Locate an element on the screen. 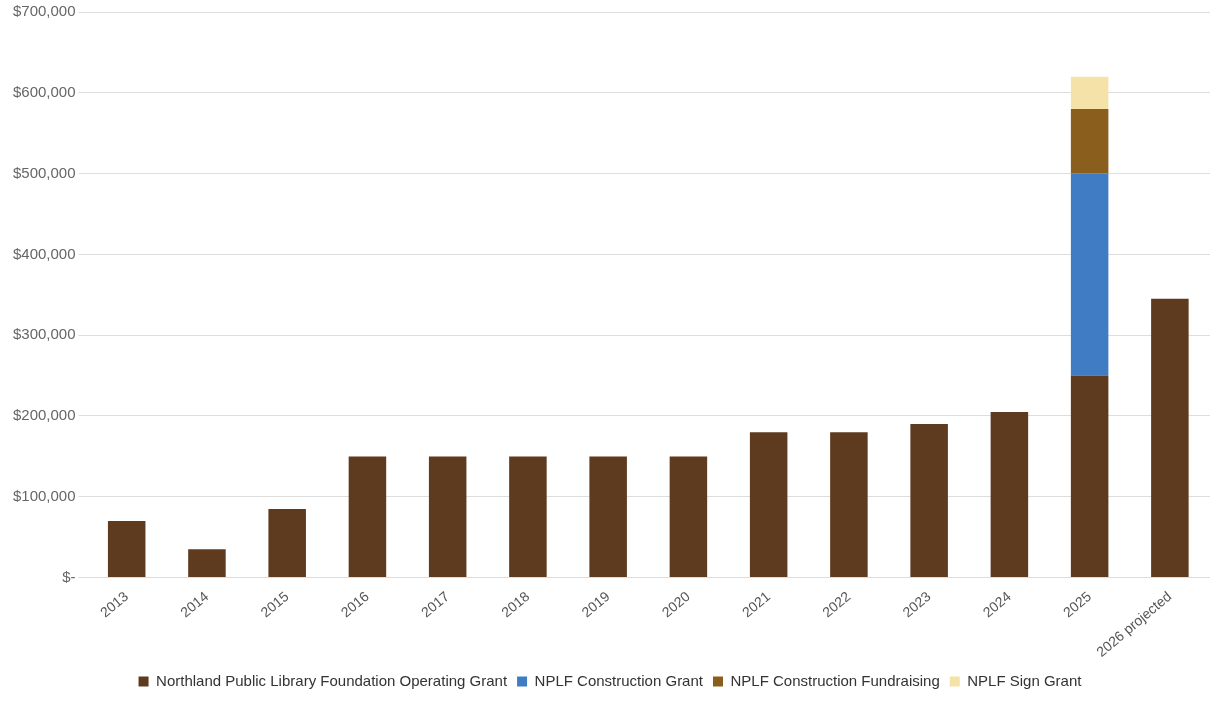 The height and width of the screenshot is (704, 1230). y-tick-label: $300,000 is located at coordinates (44, 334).